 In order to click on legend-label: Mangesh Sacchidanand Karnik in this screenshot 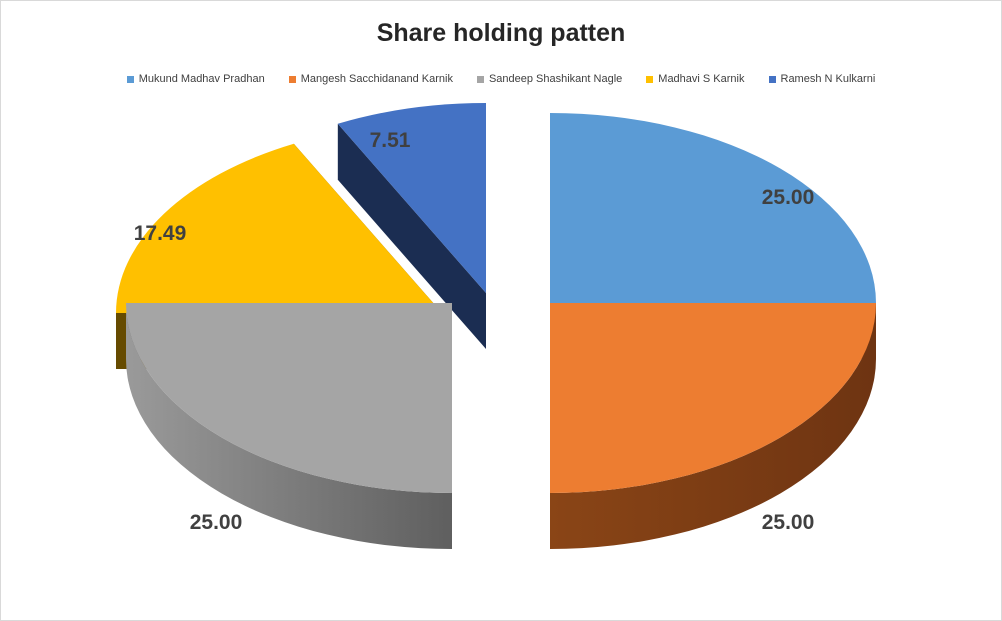, I will do `click(376, 79)`.